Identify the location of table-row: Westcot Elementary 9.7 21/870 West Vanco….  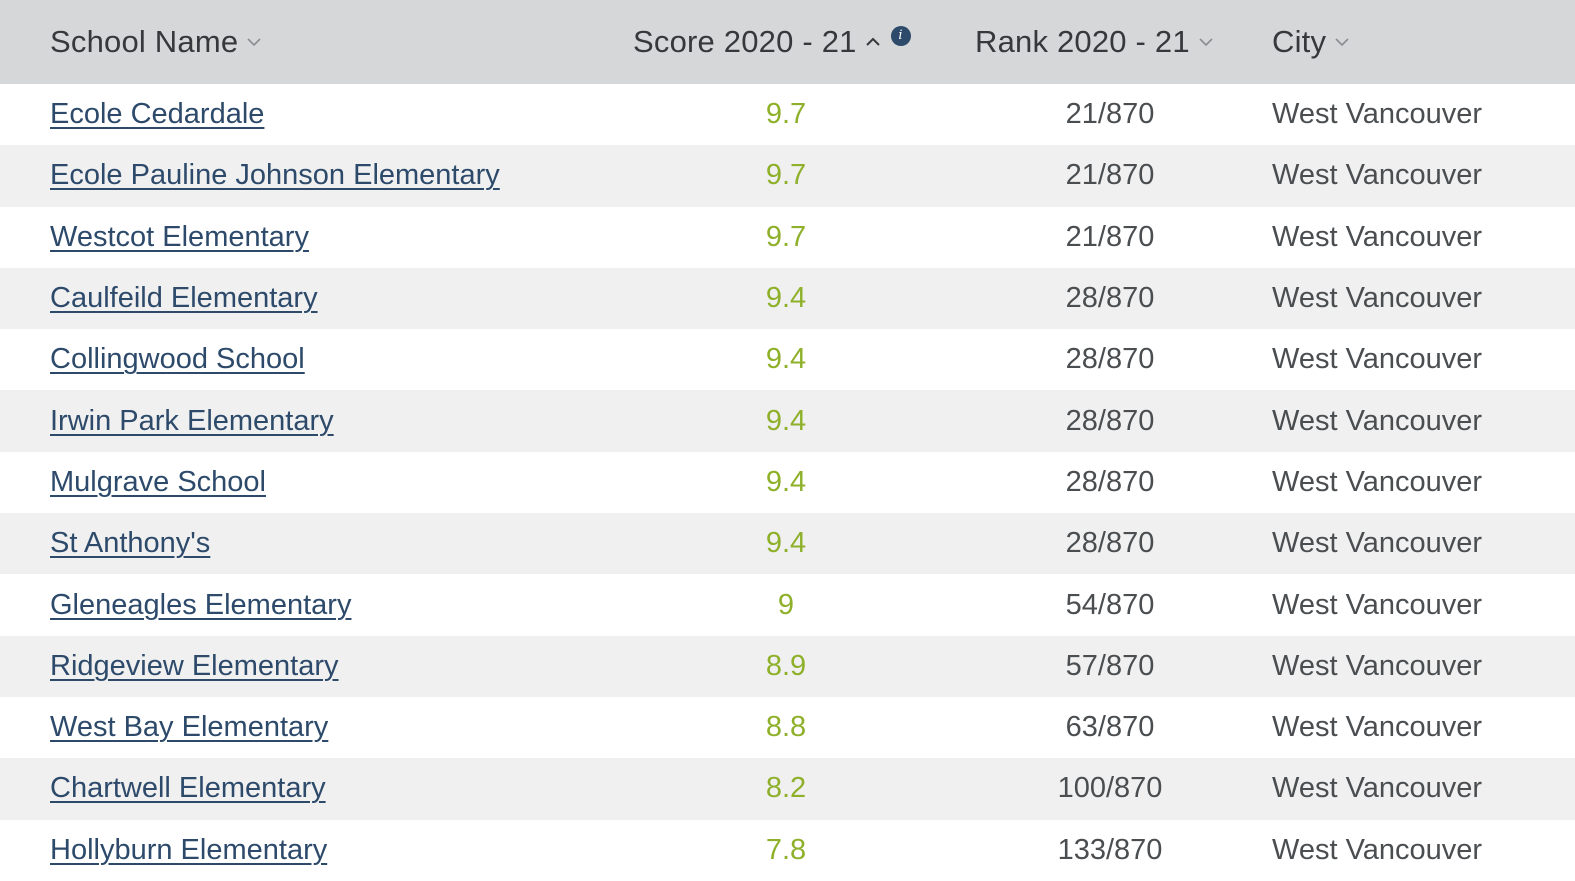
(787, 237).